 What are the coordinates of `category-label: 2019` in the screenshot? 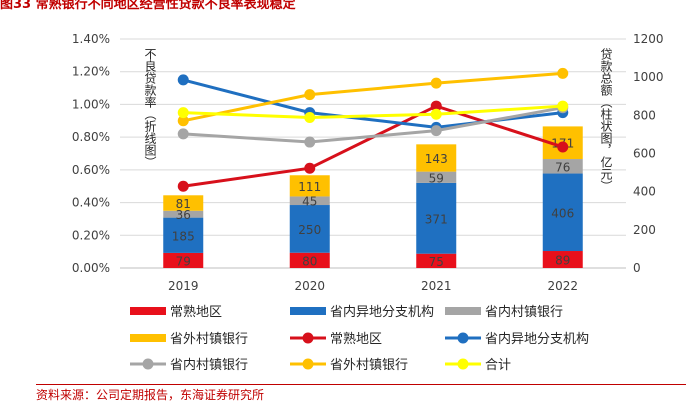 It's located at (183, 286).